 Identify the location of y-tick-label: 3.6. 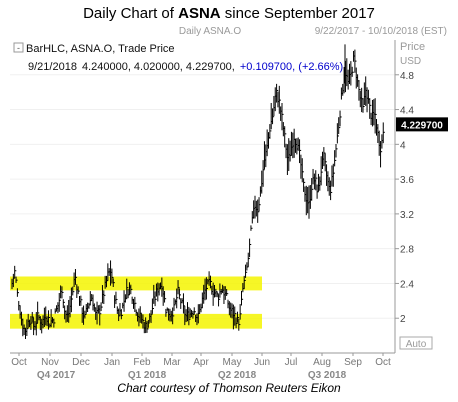
(407, 180).